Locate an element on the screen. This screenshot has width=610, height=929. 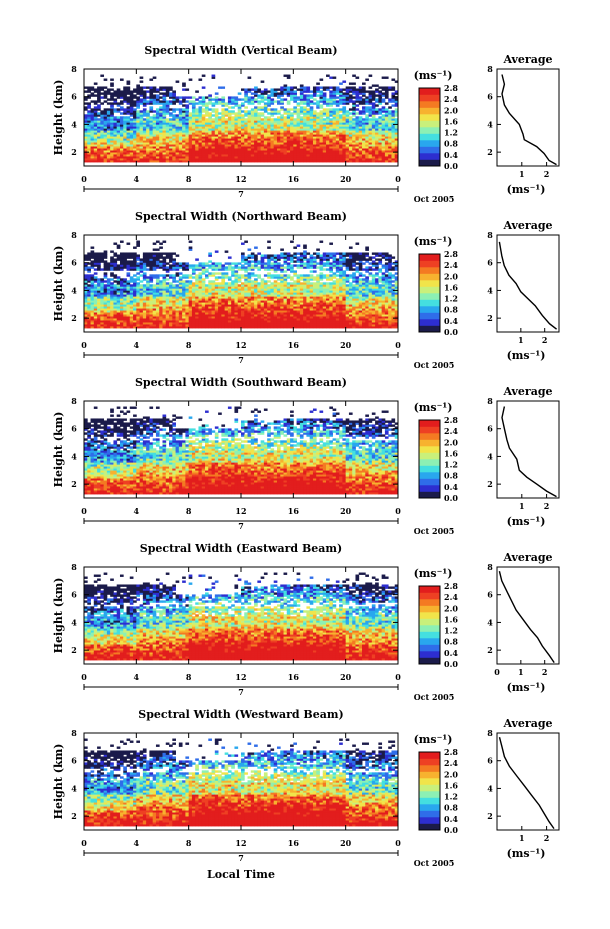
y-tick-label: 4 is located at coordinates (490, 124).